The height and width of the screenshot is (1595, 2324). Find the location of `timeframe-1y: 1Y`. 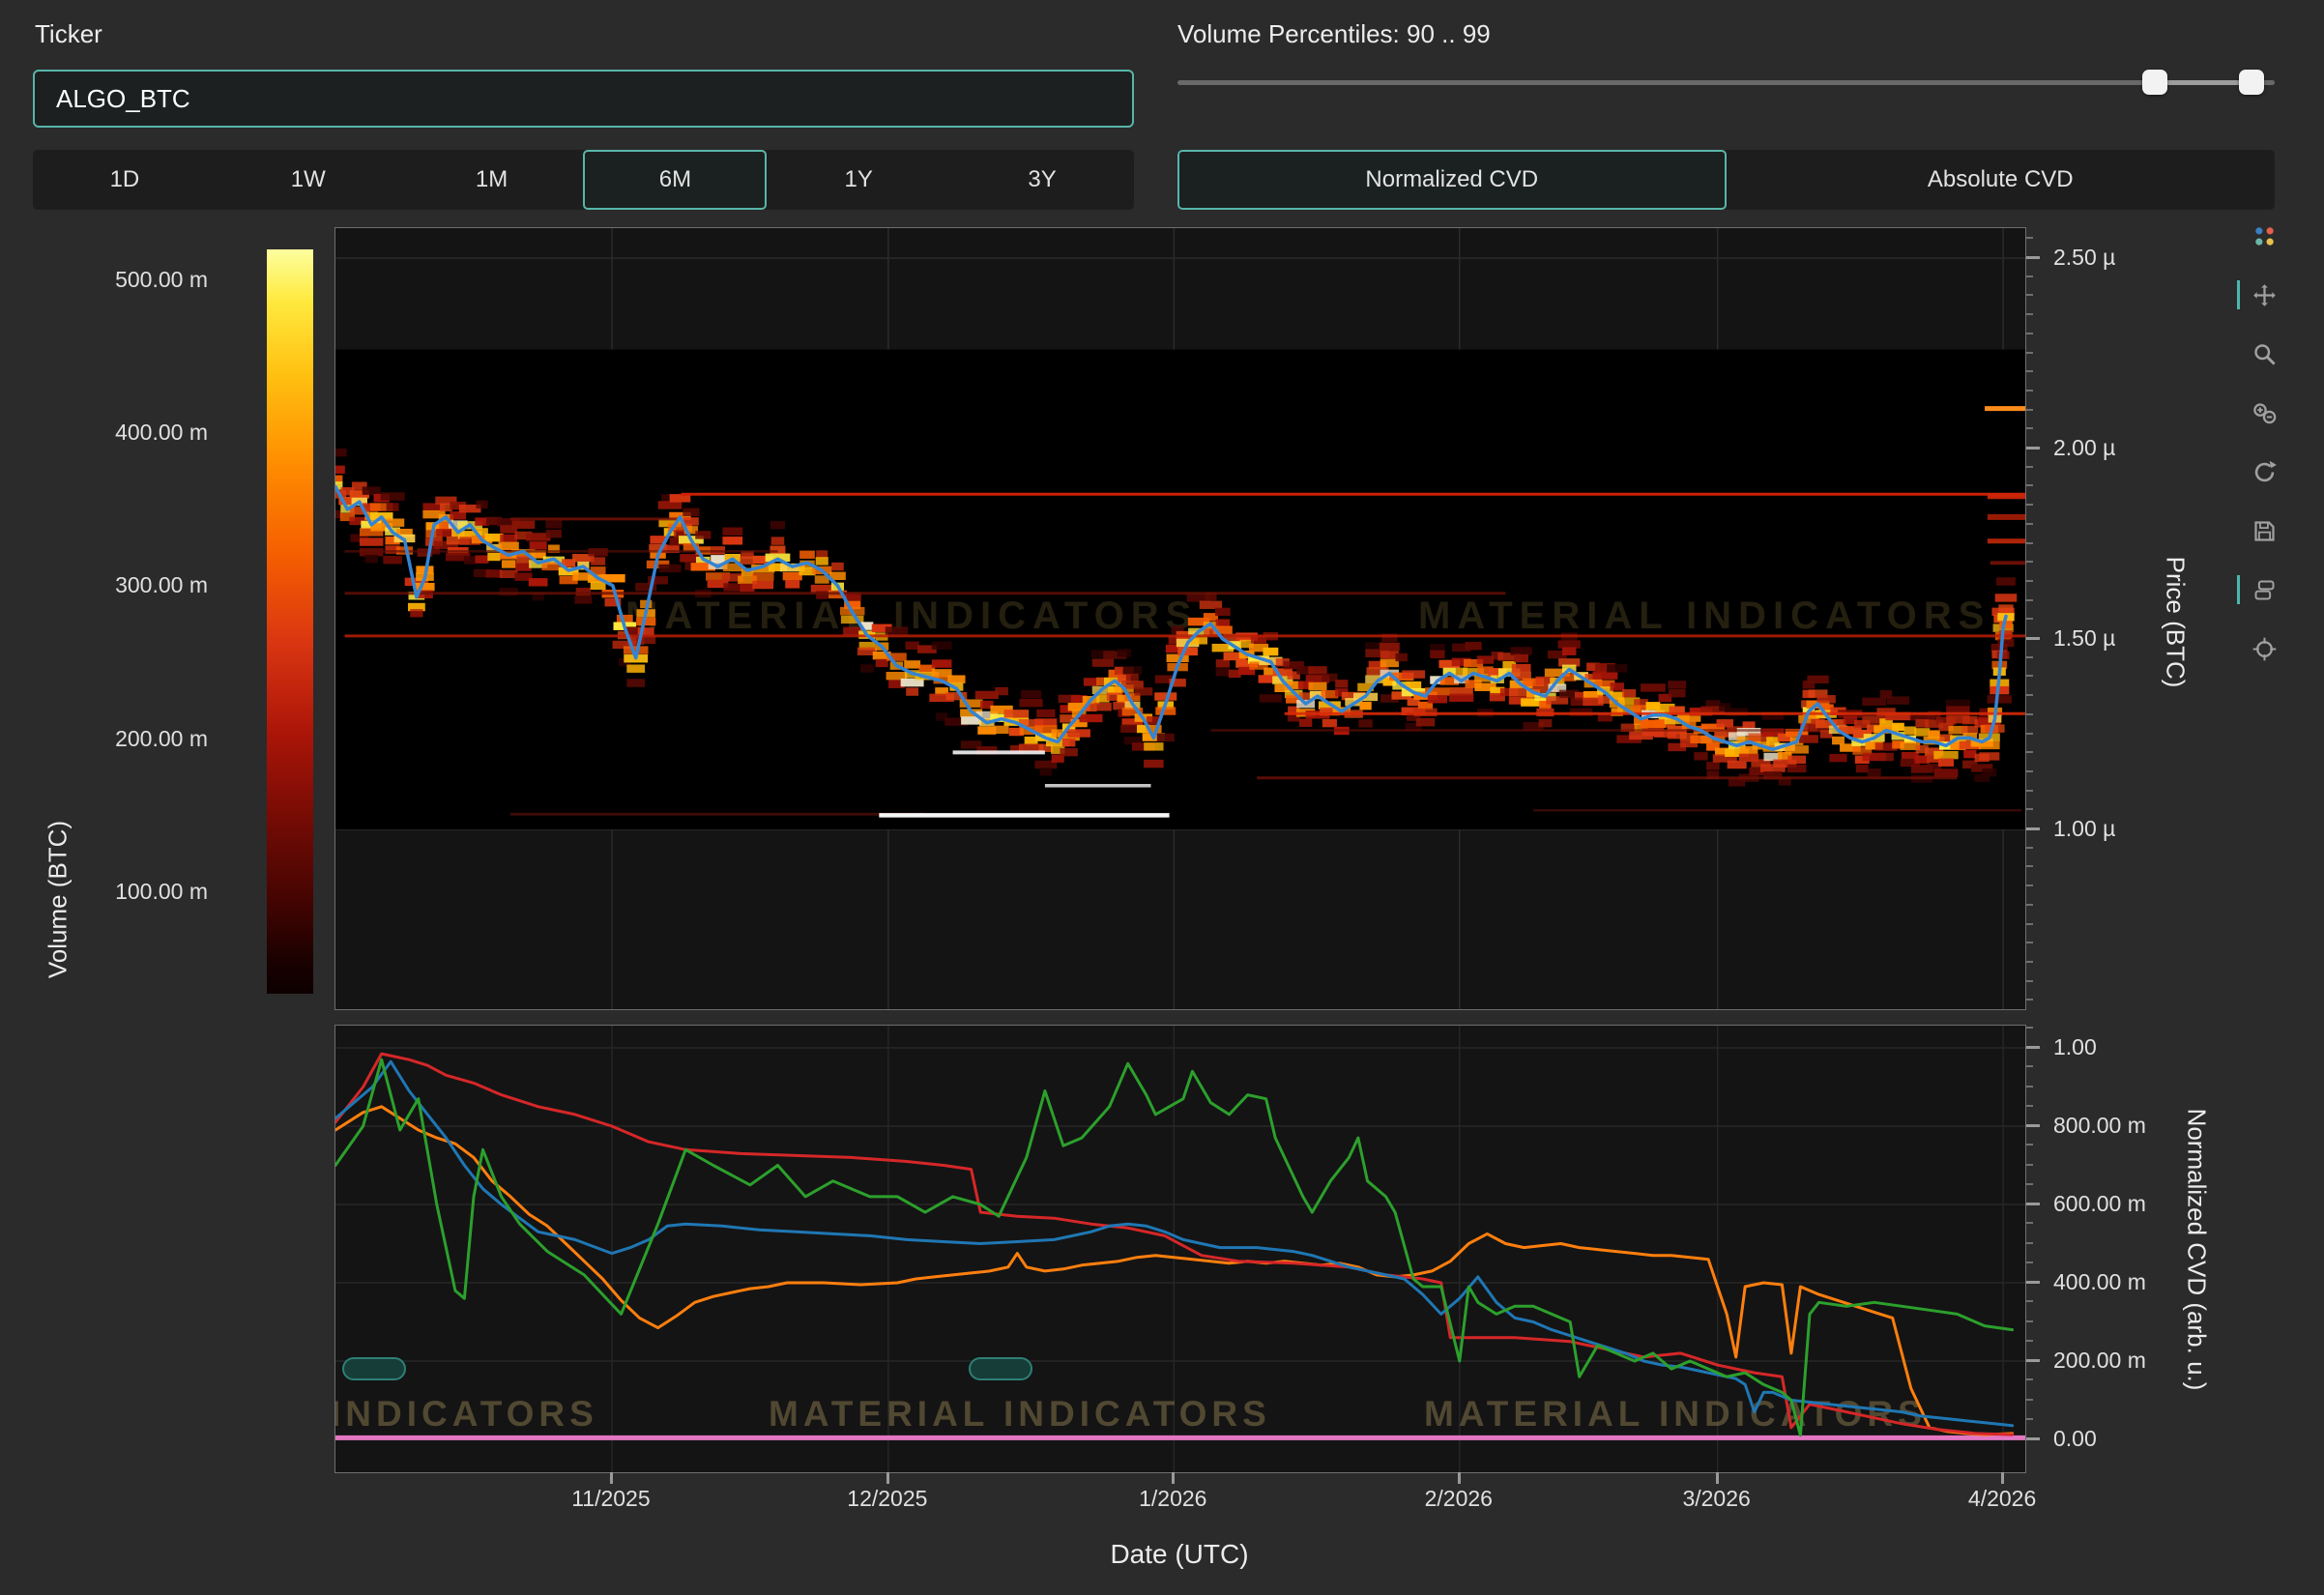

timeframe-1y: 1Y is located at coordinates (858, 180).